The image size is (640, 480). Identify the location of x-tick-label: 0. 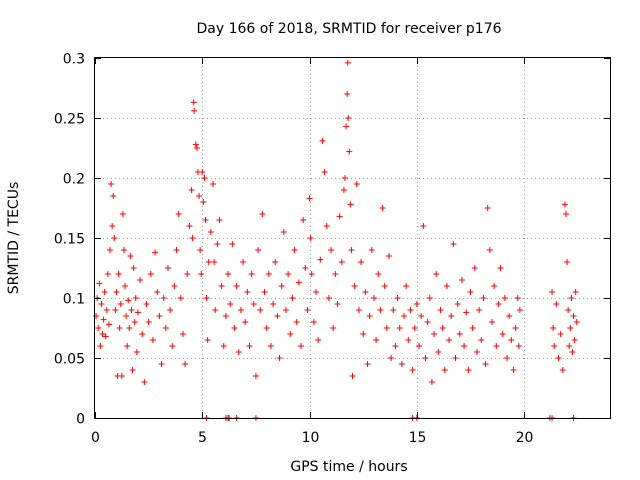
(95, 438).